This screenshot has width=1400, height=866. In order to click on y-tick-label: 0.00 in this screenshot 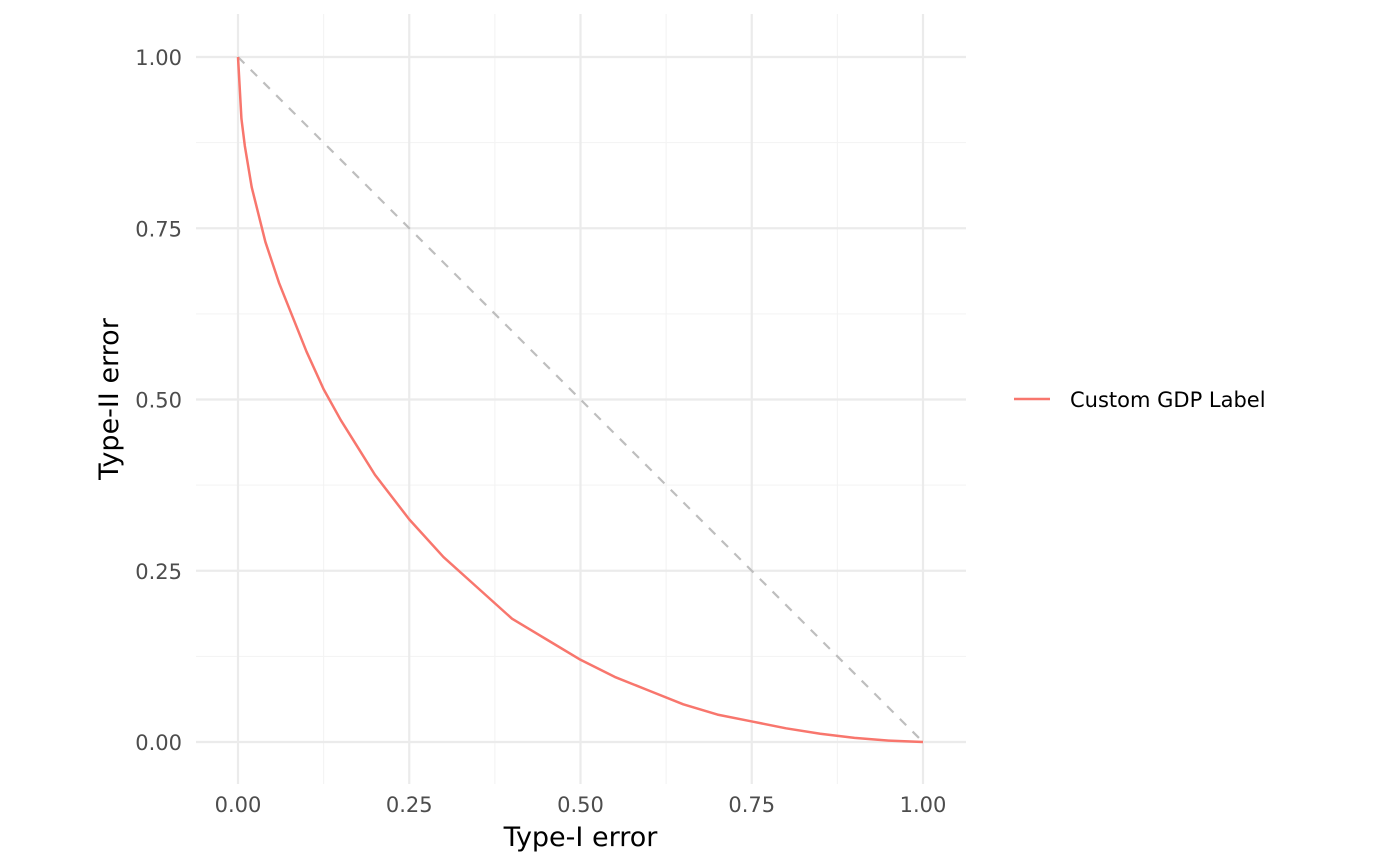, I will do `click(158, 743)`.